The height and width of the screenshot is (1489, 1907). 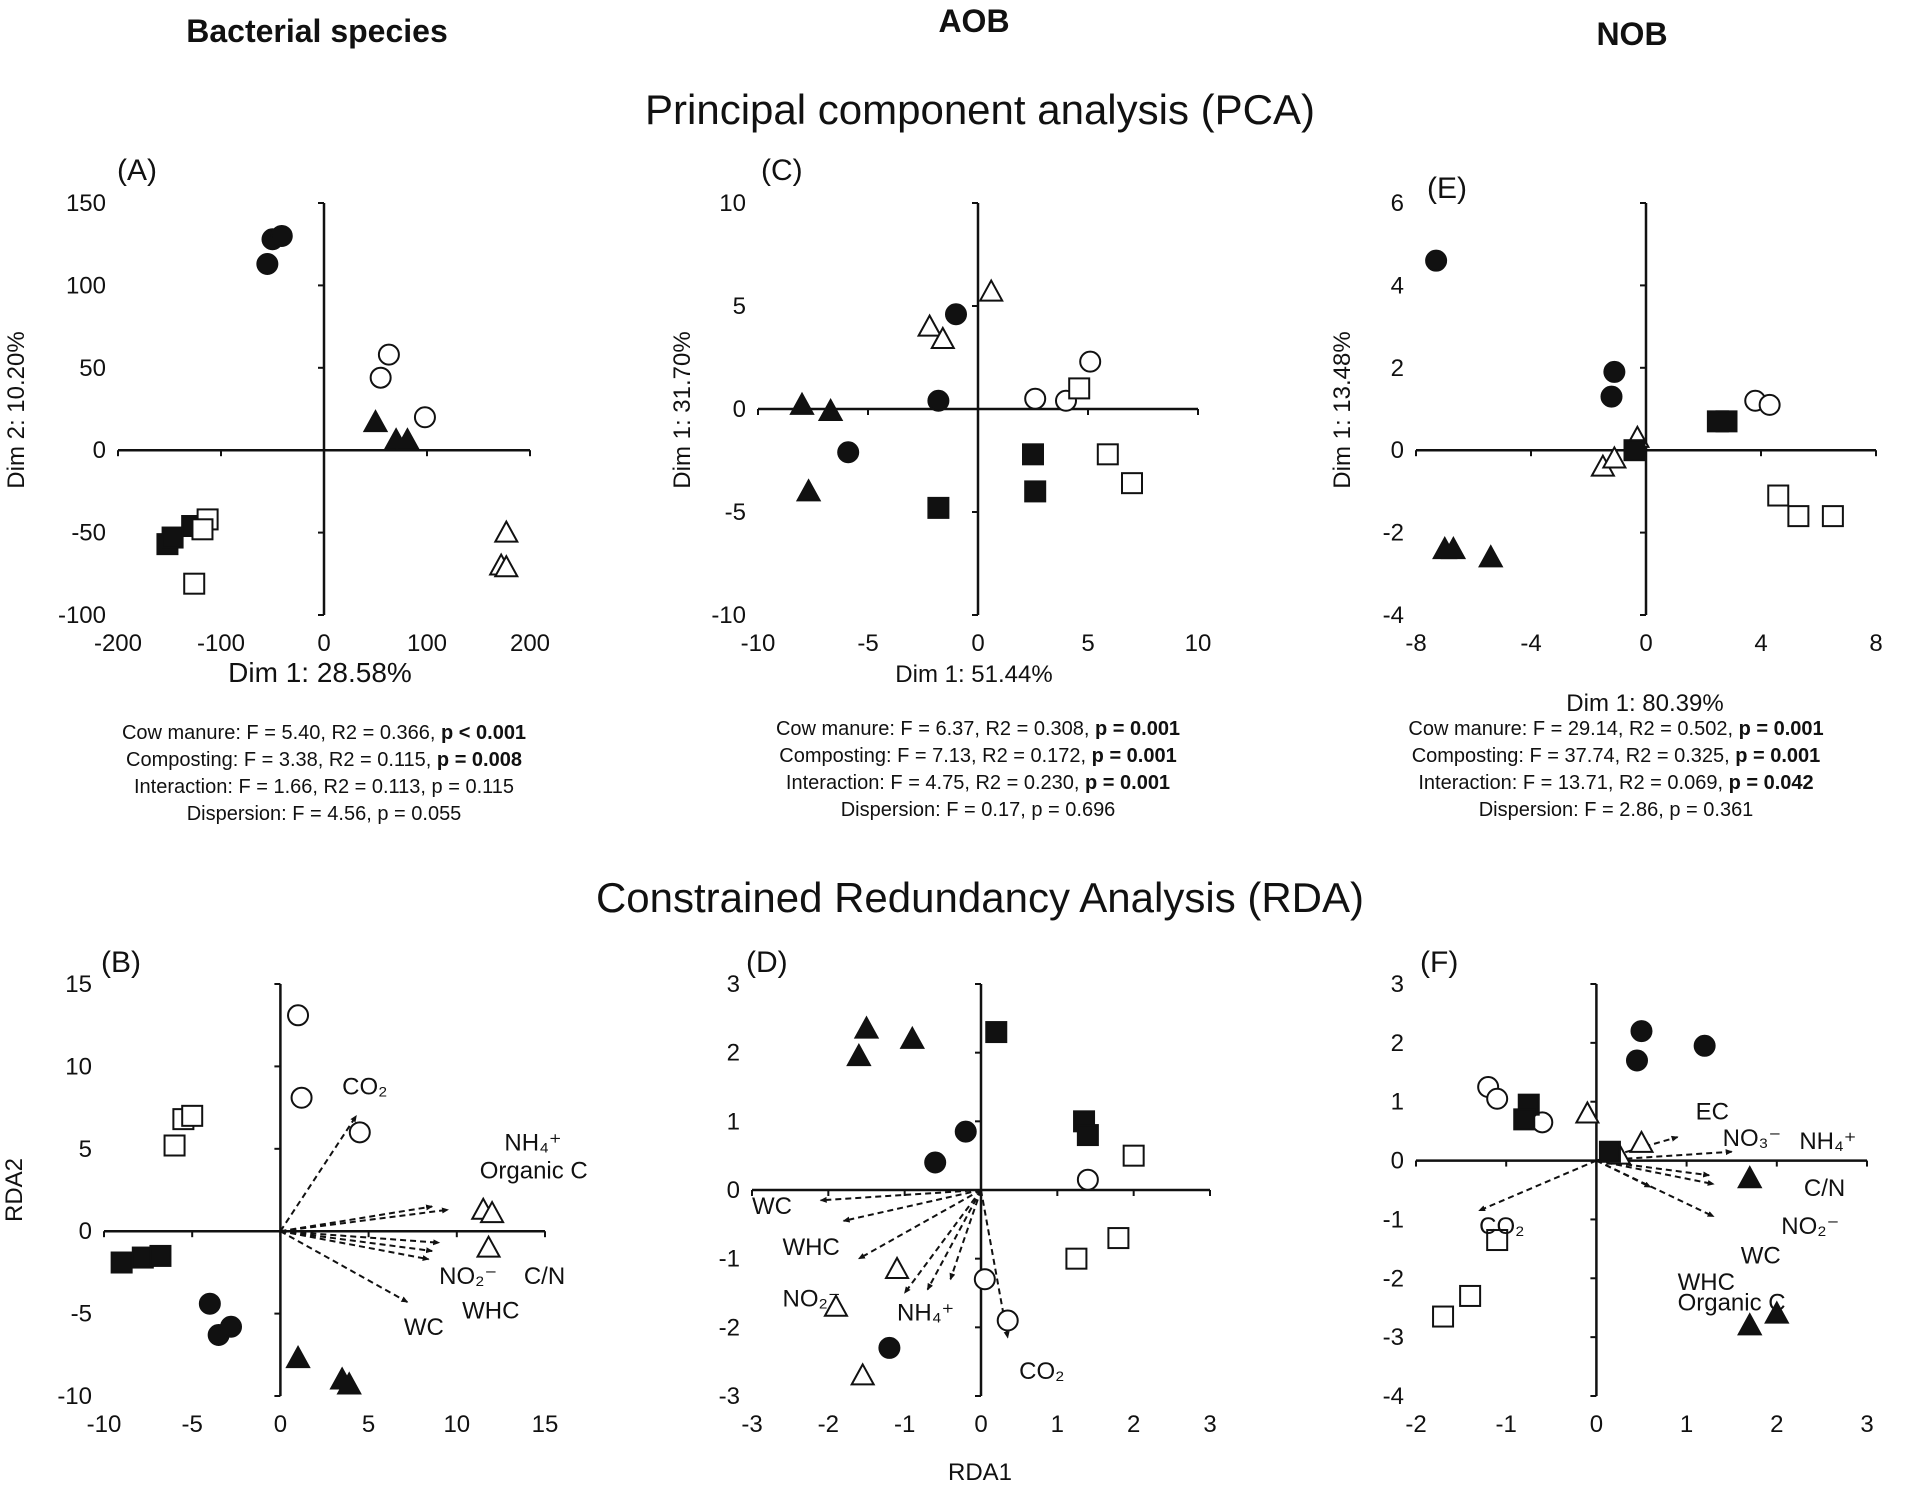 What do you see at coordinates (1393, 1219) in the screenshot?
I see `y-tick-label-f: -1` at bounding box center [1393, 1219].